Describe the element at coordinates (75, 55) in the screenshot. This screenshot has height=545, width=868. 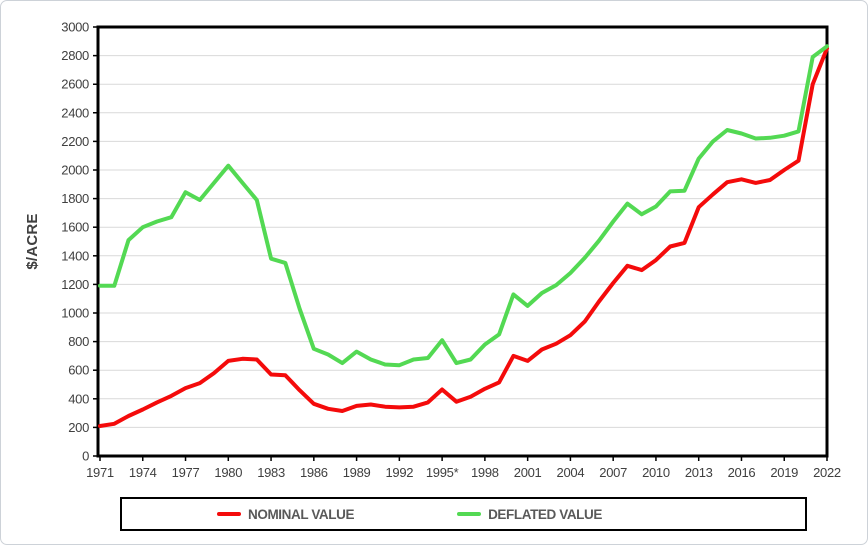
I see `y-tick-label: 2800` at that location.